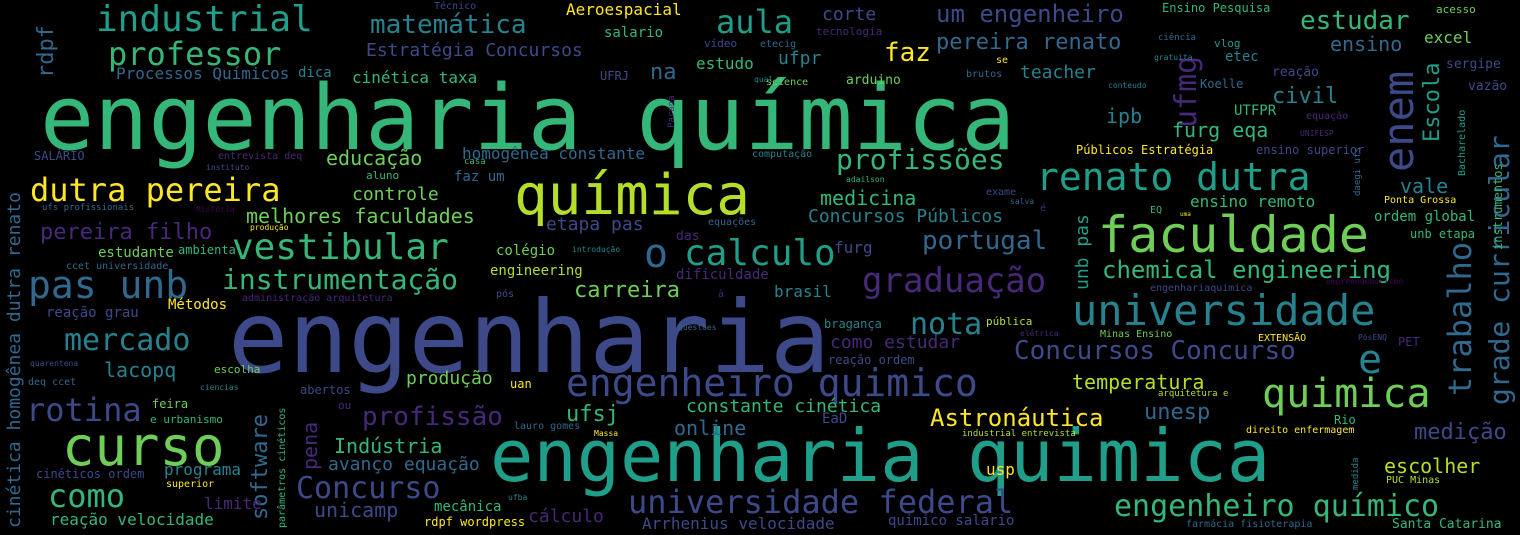  Describe the element at coordinates (984, 74) in the screenshot. I see `cloud-word: brutos` at that location.